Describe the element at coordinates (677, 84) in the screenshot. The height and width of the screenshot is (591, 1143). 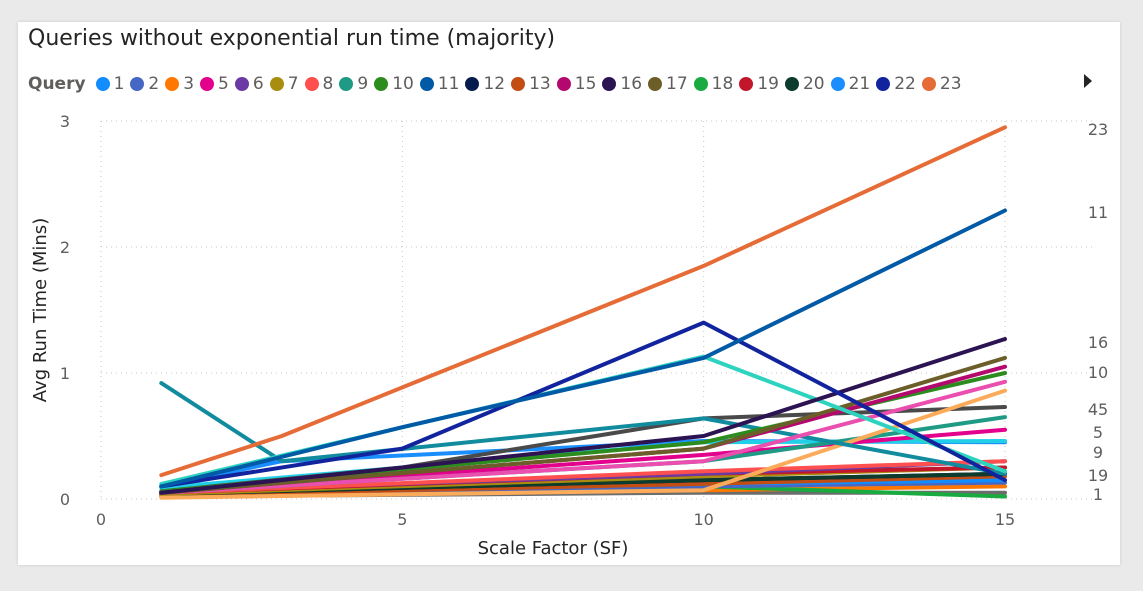
I see `legend-label: 17` at that location.